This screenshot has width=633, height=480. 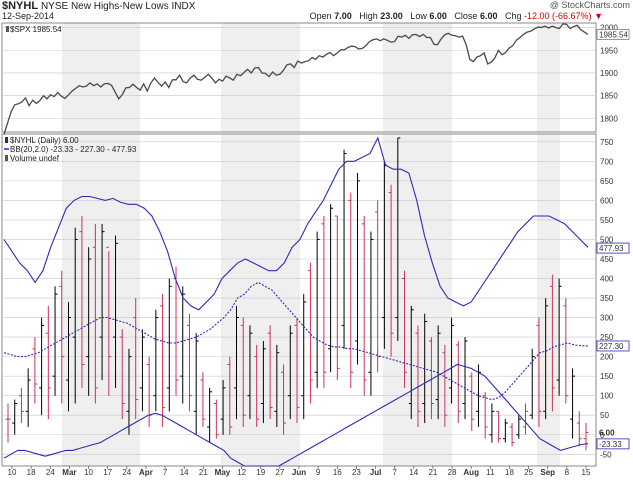 What do you see at coordinates (7, 29) in the screenshot?
I see `spx-legend-swatch` at bounding box center [7, 29].